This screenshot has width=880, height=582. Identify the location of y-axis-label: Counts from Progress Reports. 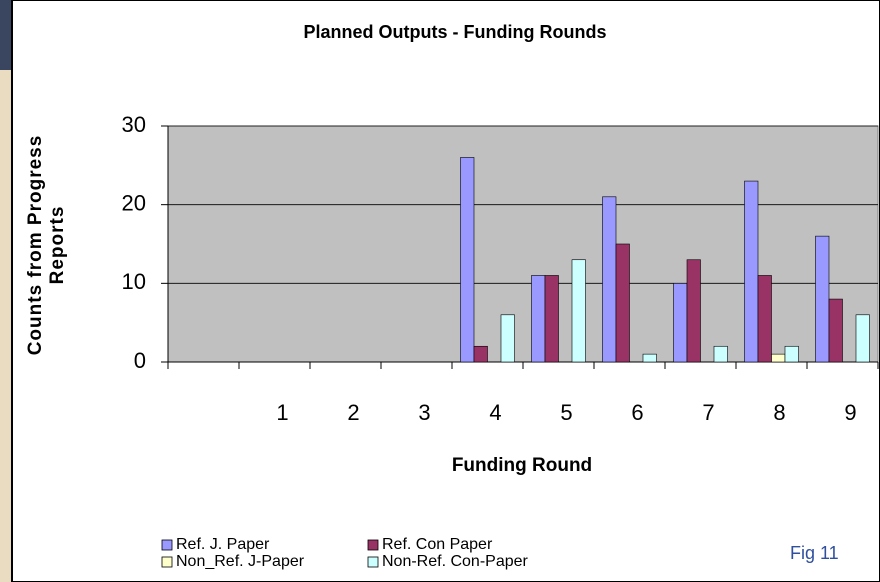
(46, 245).